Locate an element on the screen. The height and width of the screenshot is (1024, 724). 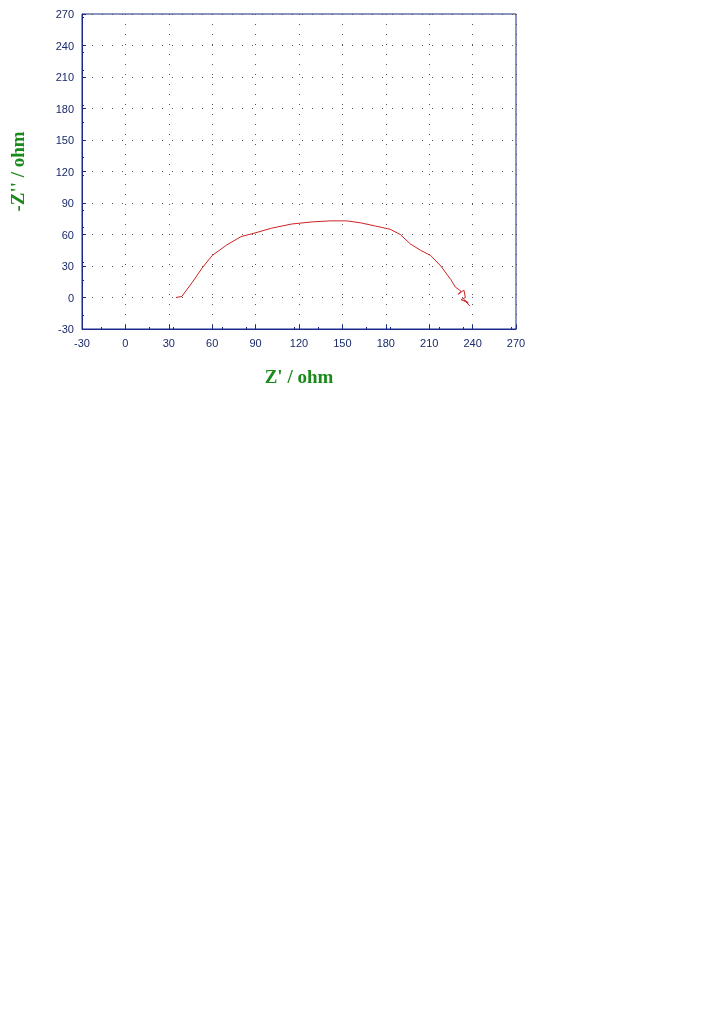
x-axis-title: Z' / ohm is located at coordinates (299, 376).